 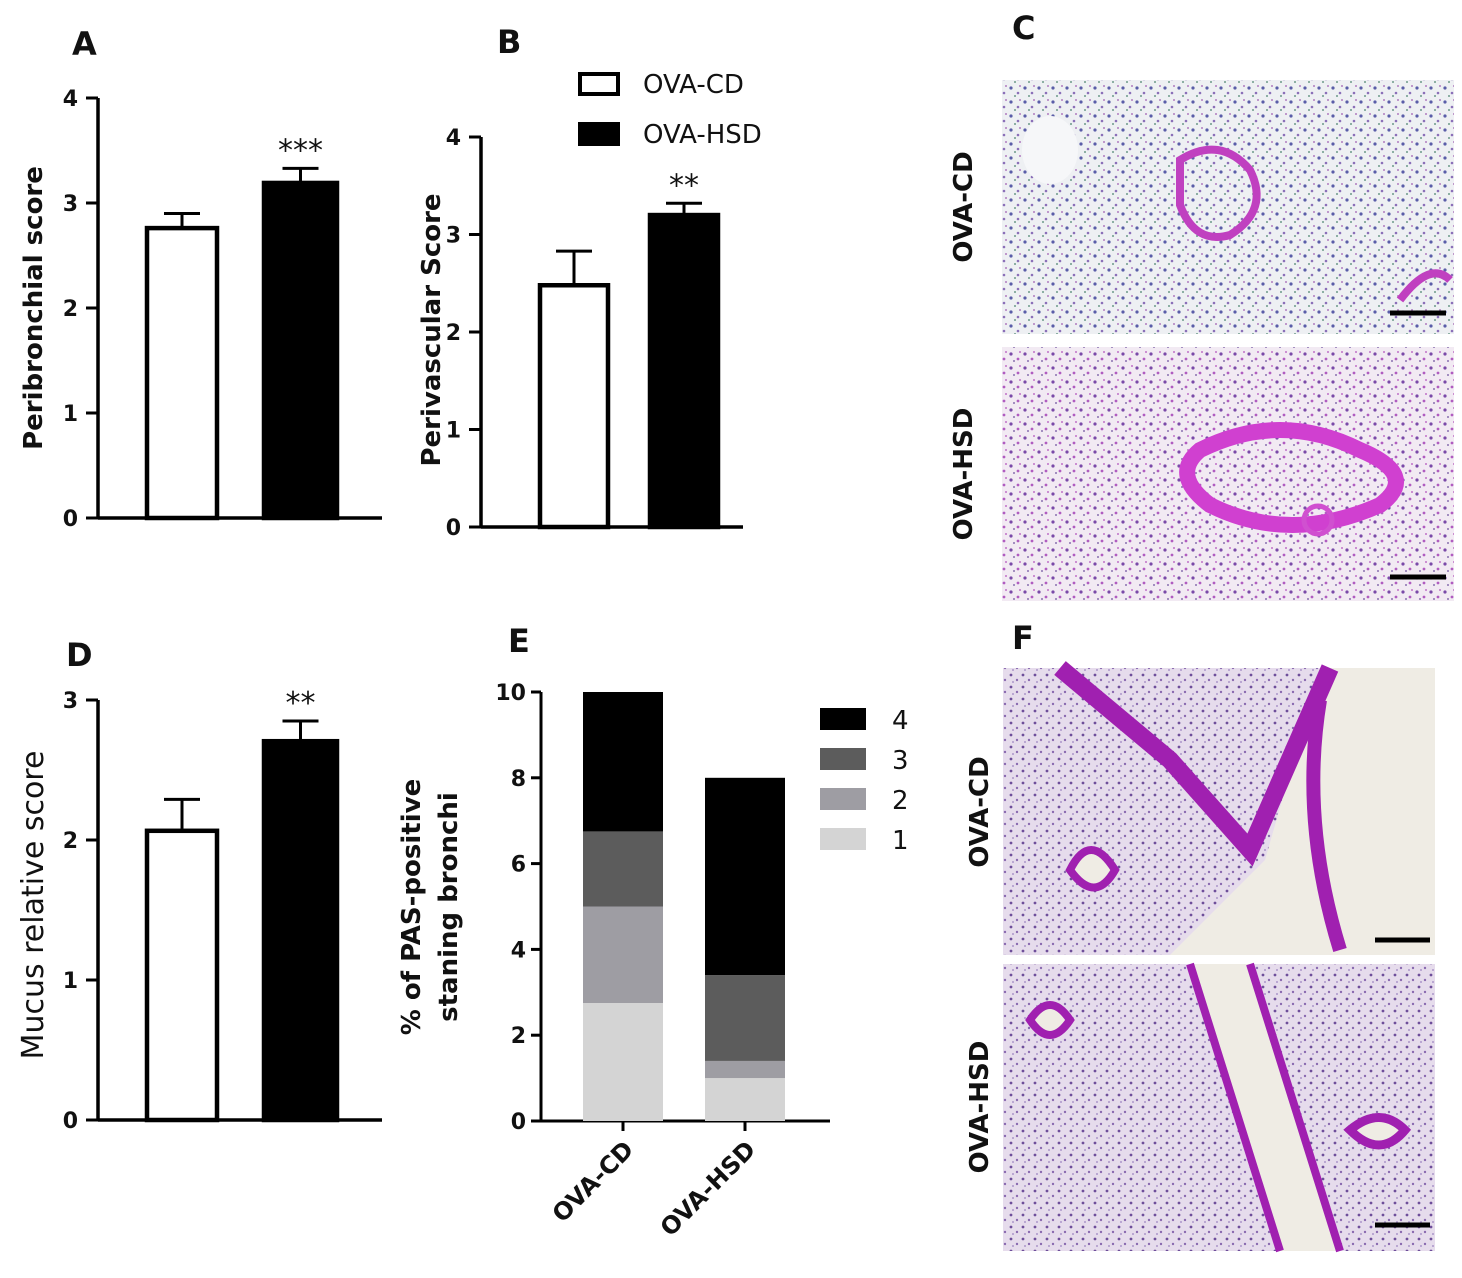 I want to click on y-tick-label-a: 4, so click(x=70, y=99).